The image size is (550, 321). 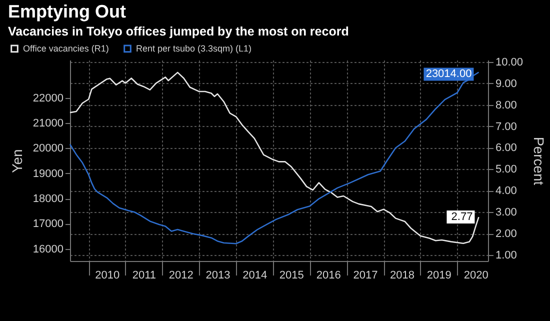 What do you see at coordinates (48, 123) in the screenshot?
I see `y-tick-label: 21000` at bounding box center [48, 123].